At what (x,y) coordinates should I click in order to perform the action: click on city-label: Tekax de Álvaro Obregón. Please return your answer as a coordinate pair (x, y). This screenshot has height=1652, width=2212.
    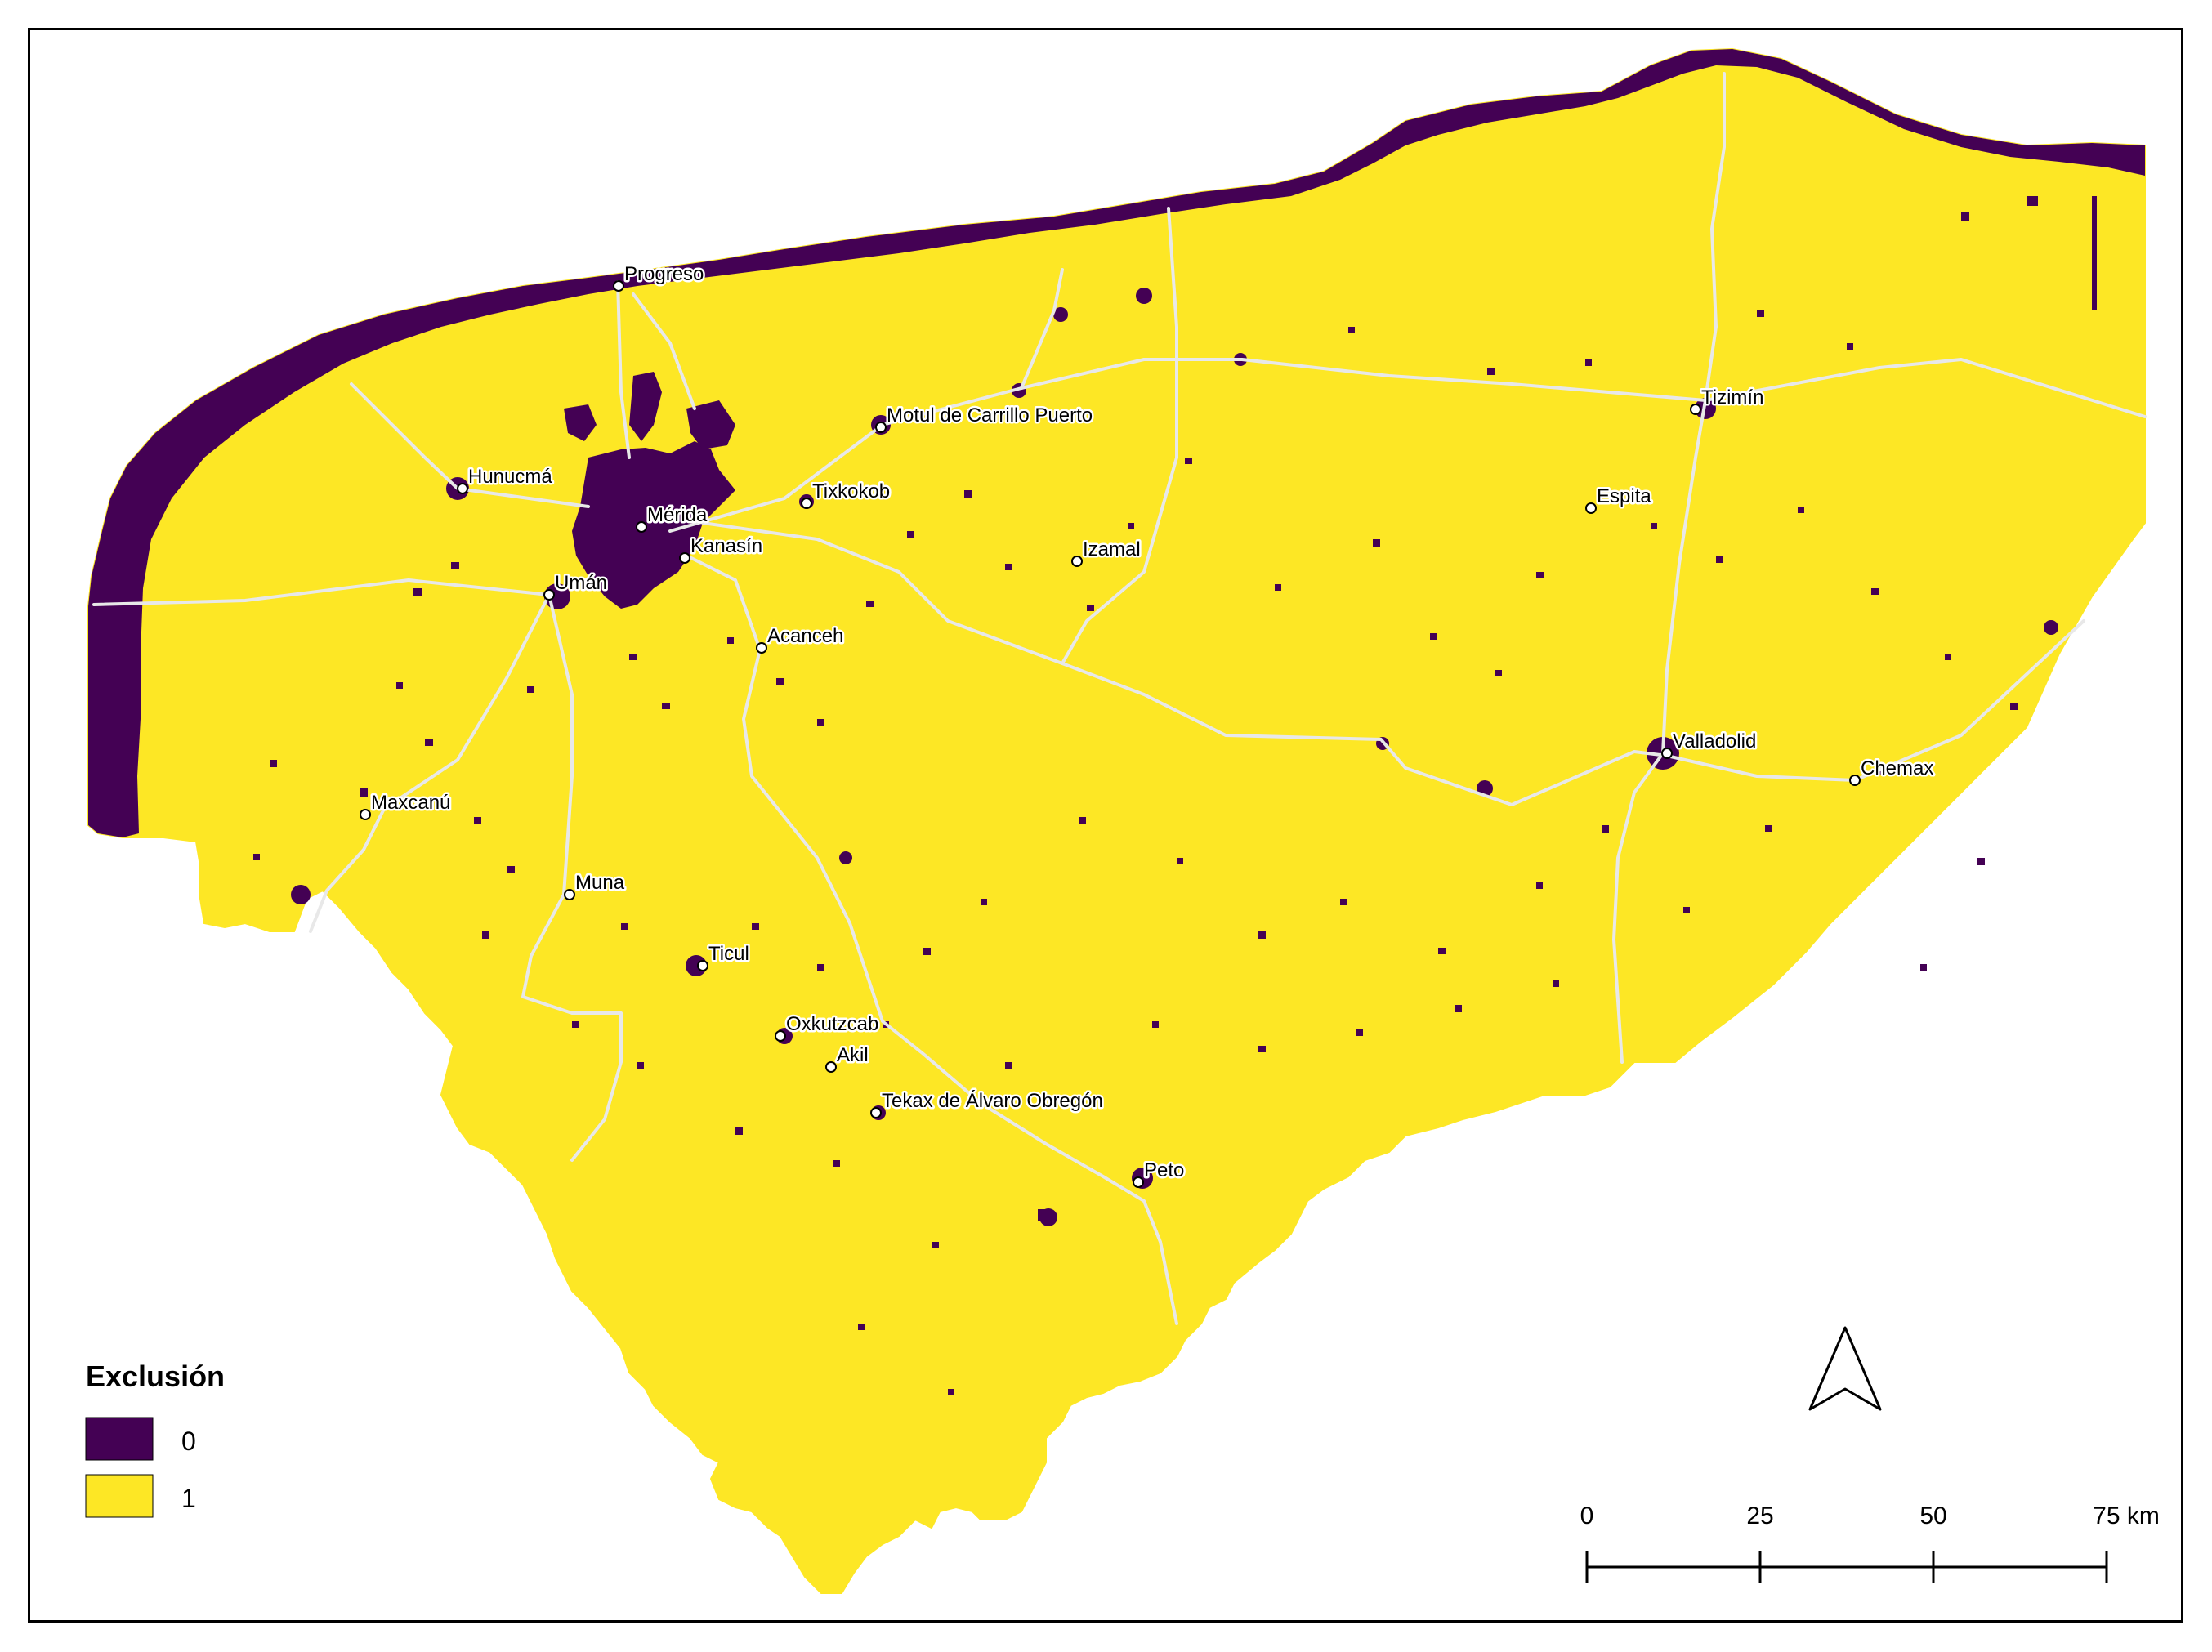
    Looking at the image, I should click on (992, 1101).